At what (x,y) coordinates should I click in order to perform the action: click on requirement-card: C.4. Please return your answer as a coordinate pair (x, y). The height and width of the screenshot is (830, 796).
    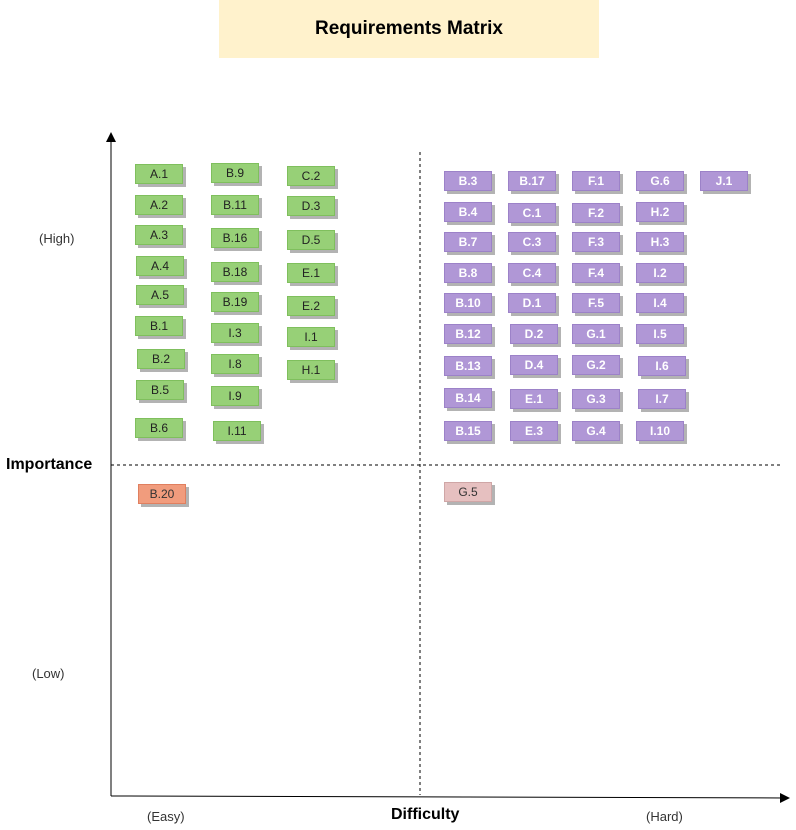
    Looking at the image, I should click on (532, 273).